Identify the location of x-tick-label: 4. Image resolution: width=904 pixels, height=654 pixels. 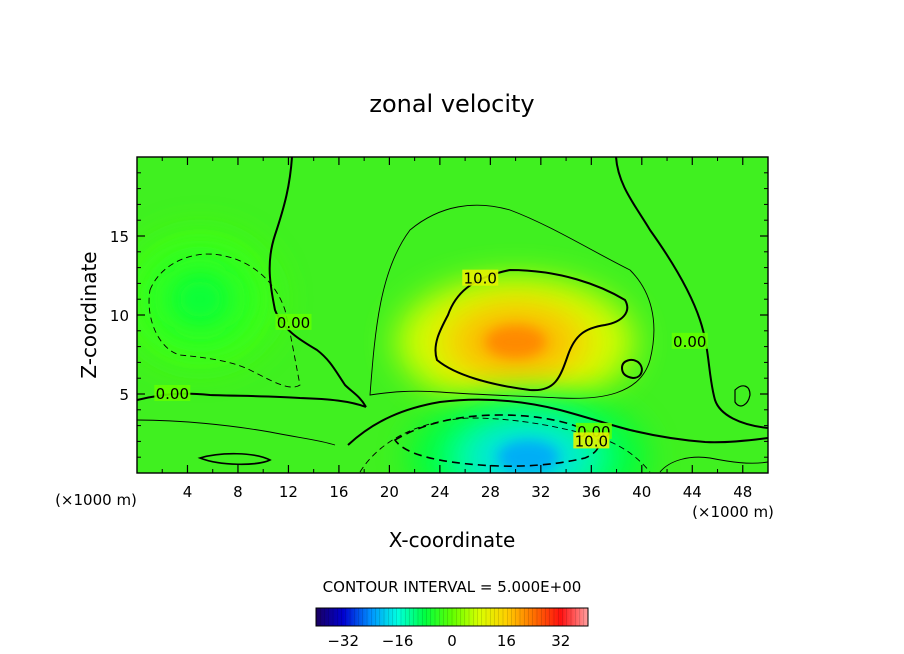
(188, 492).